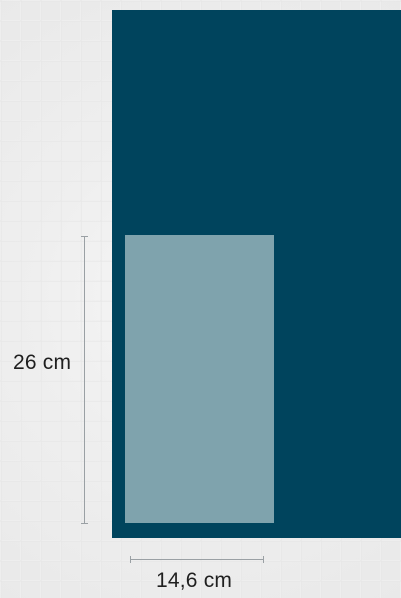  Describe the element at coordinates (130, 559) in the screenshot. I see `width-dimension-left-tick` at that location.